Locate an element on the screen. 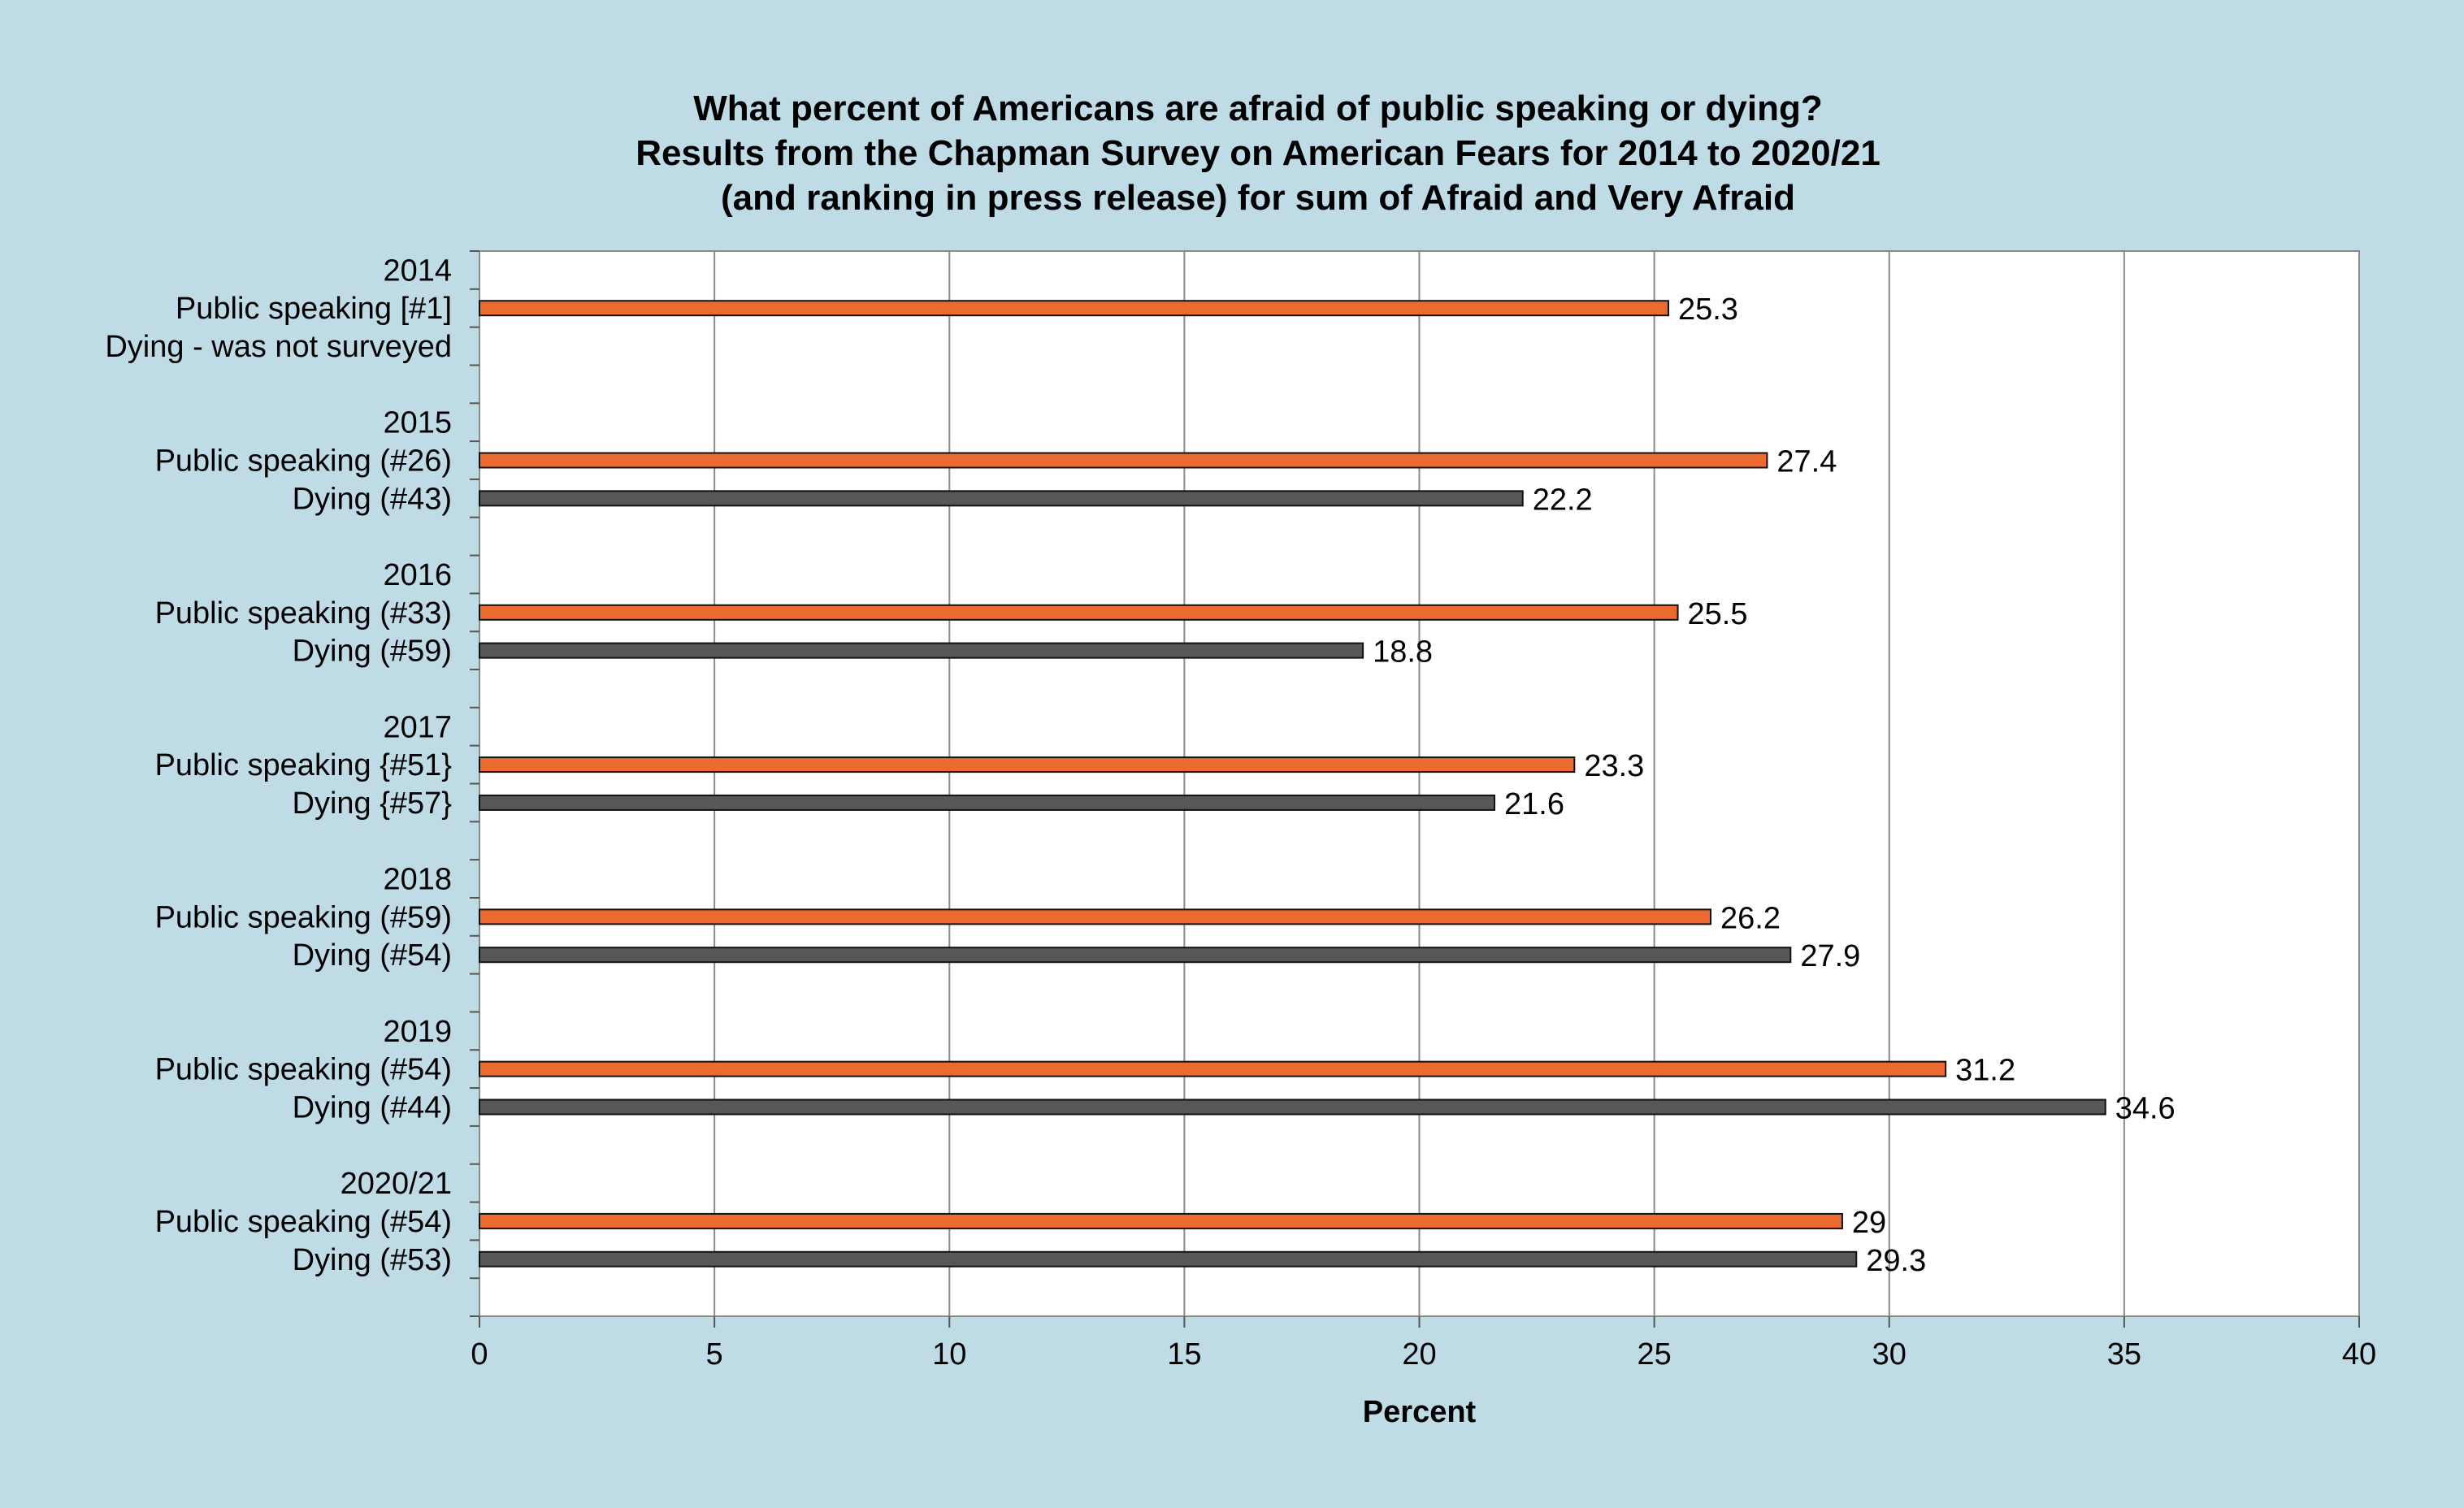 The height and width of the screenshot is (1508, 2464). category-label: Dying (#53) is located at coordinates (373, 1260).